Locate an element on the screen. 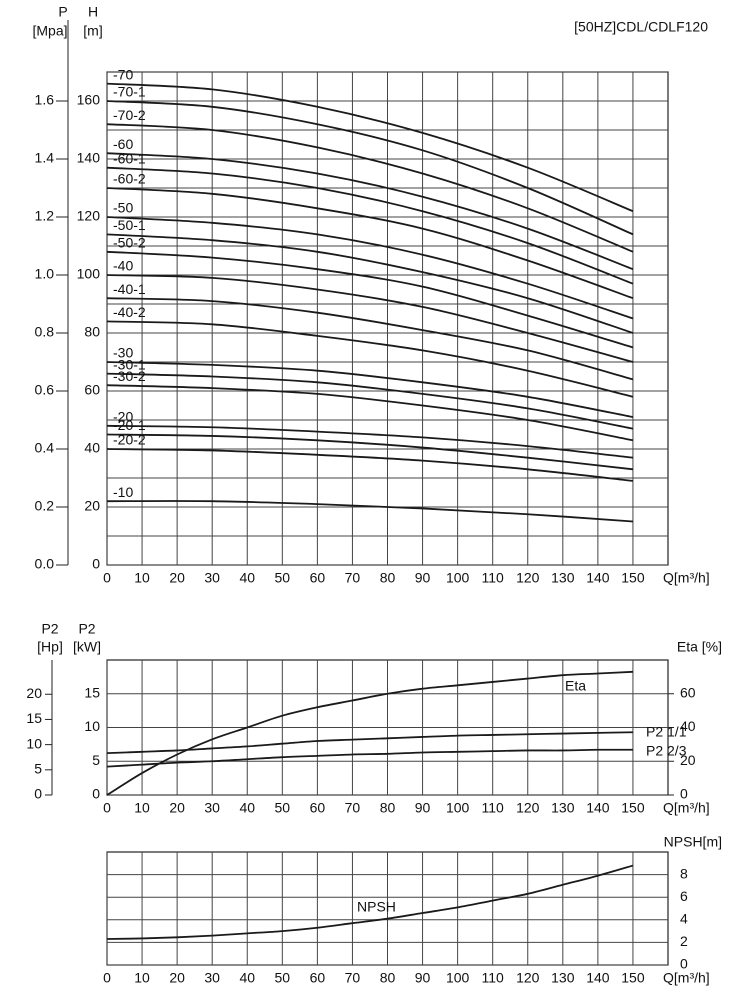 Image resolution: width=742 pixels, height=1000 pixels. axis-title: Eta [%] is located at coordinates (699, 647).